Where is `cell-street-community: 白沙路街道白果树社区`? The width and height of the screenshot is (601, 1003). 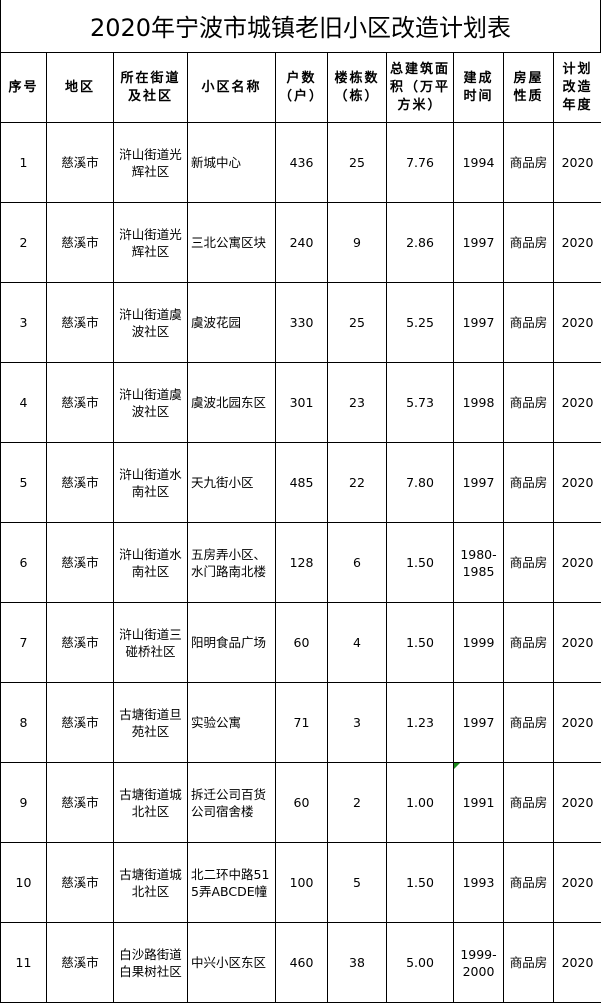
cell-street-community: 白沙路街道白果树社区 is located at coordinates (151, 963).